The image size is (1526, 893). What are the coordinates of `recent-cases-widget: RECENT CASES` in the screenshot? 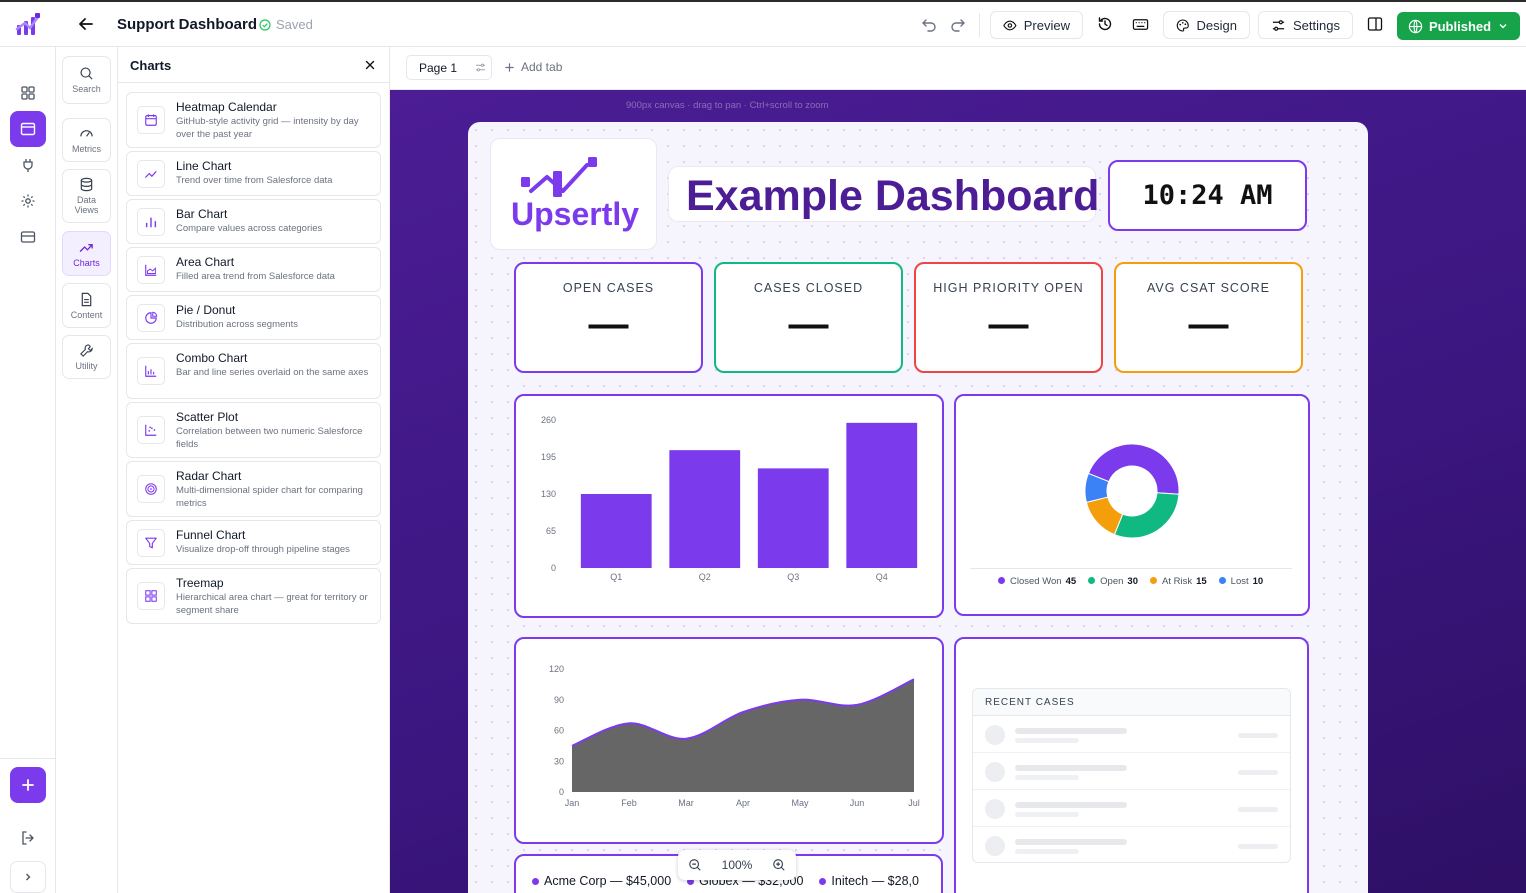 It's located at (1131, 765).